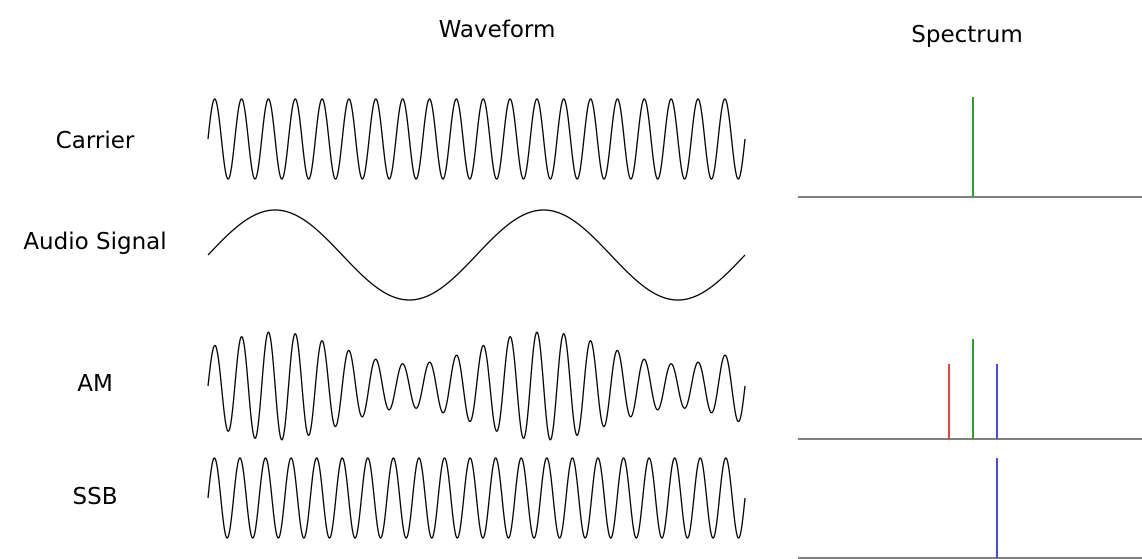 The image size is (1142, 559). Describe the element at coordinates (476, 139) in the screenshot. I see `carrier-waveform` at that location.